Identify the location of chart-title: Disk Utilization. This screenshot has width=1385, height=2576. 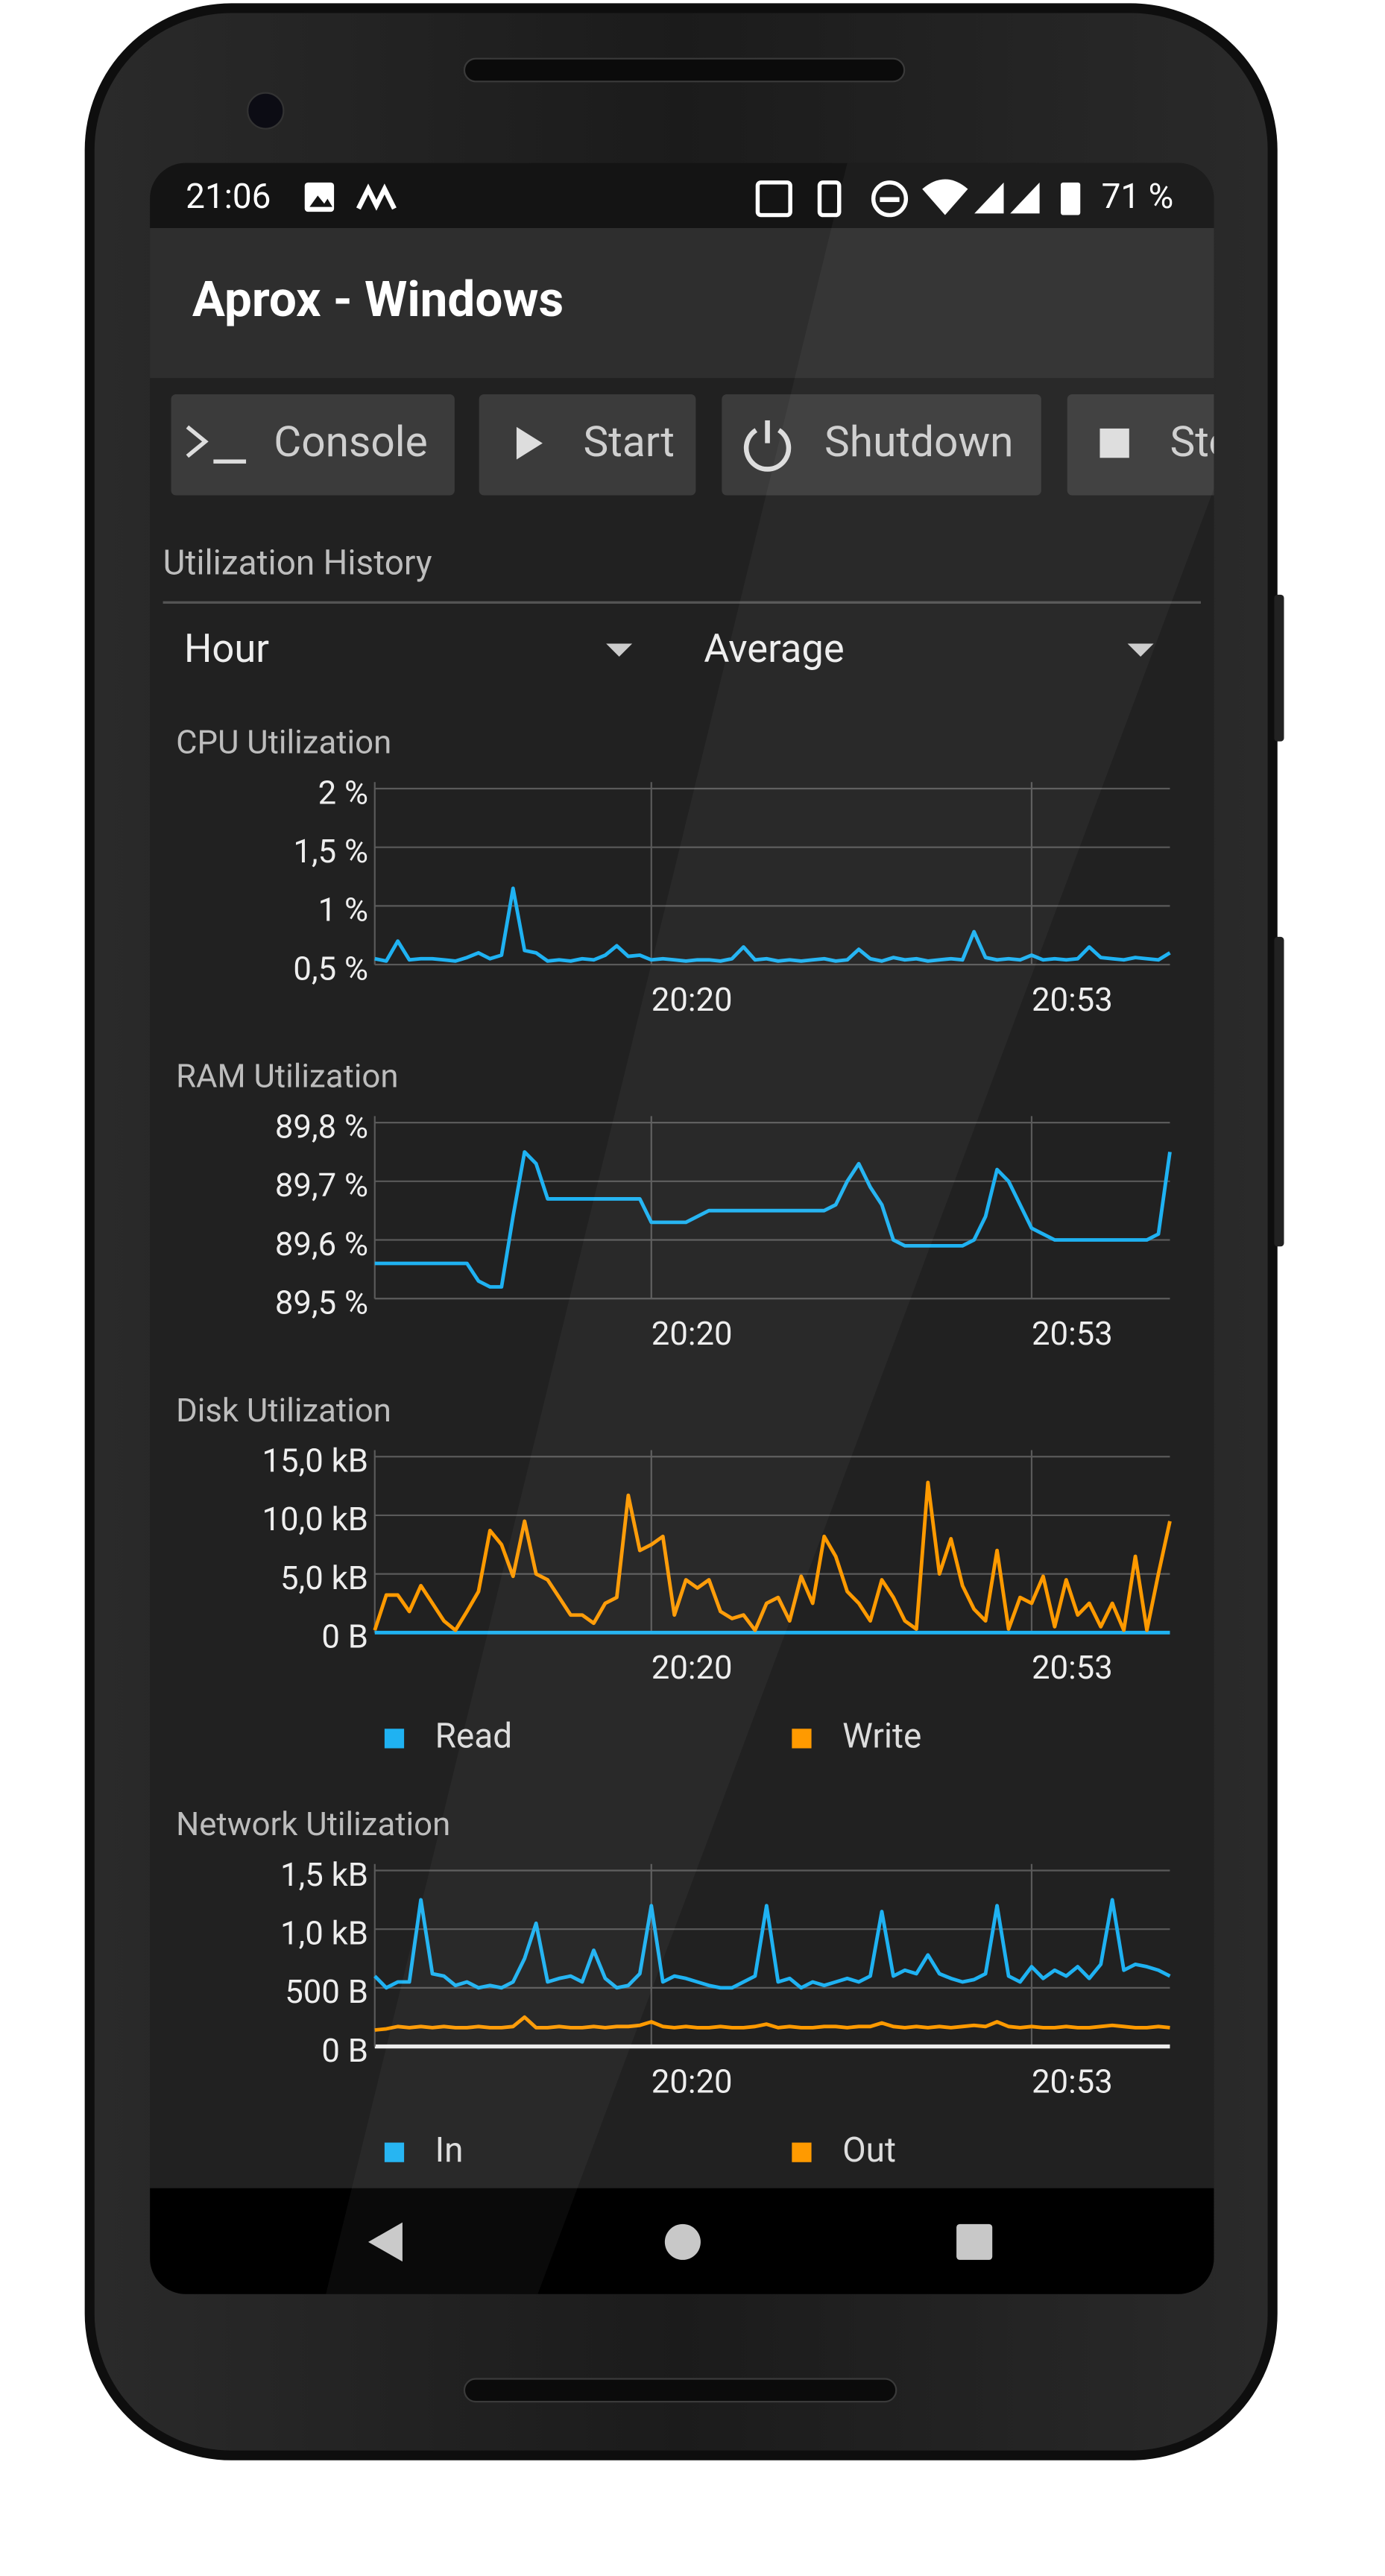
(283, 1411).